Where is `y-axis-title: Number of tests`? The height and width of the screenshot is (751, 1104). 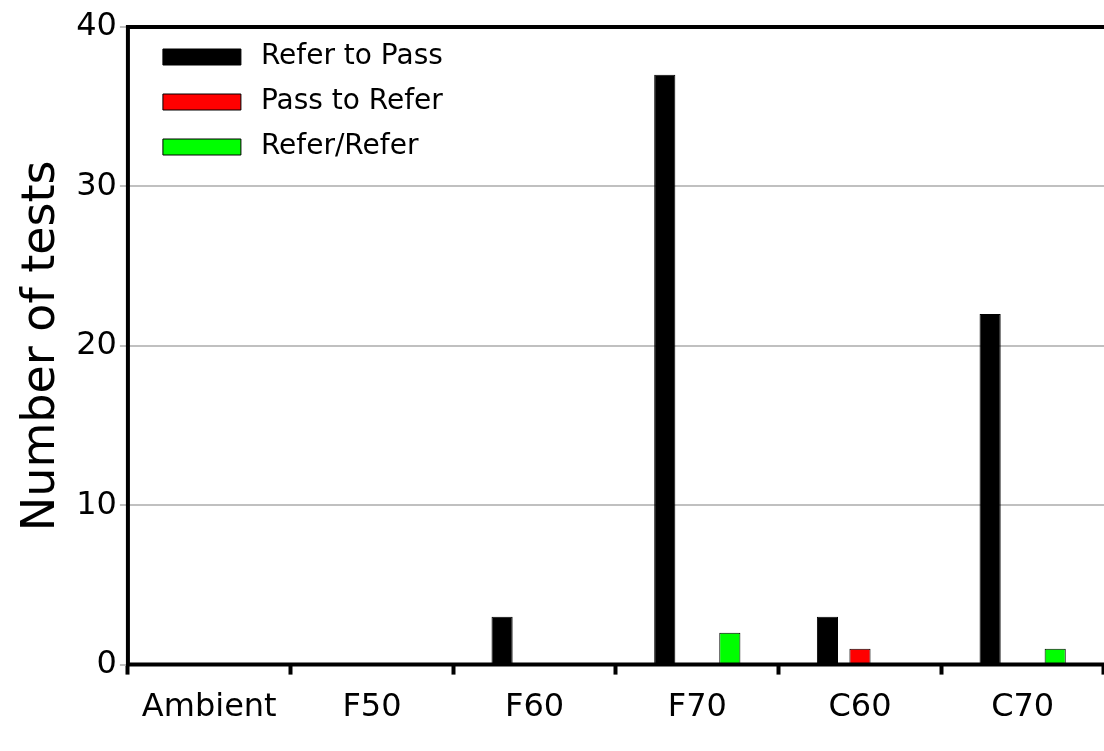 y-axis-title: Number of tests is located at coordinates (37, 346).